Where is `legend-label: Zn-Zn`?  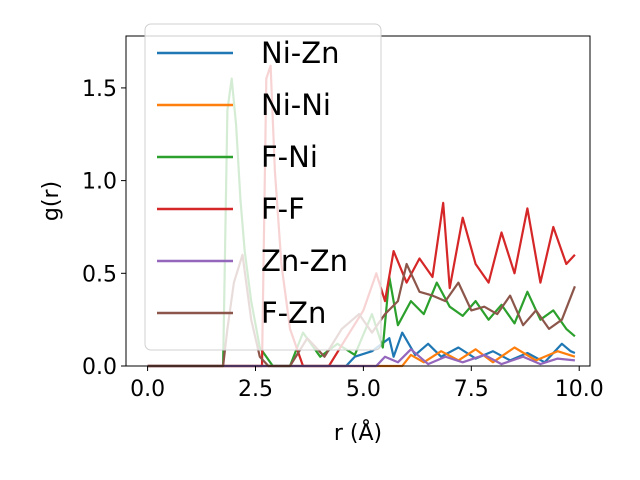 legend-label: Zn-Zn is located at coordinates (304, 261).